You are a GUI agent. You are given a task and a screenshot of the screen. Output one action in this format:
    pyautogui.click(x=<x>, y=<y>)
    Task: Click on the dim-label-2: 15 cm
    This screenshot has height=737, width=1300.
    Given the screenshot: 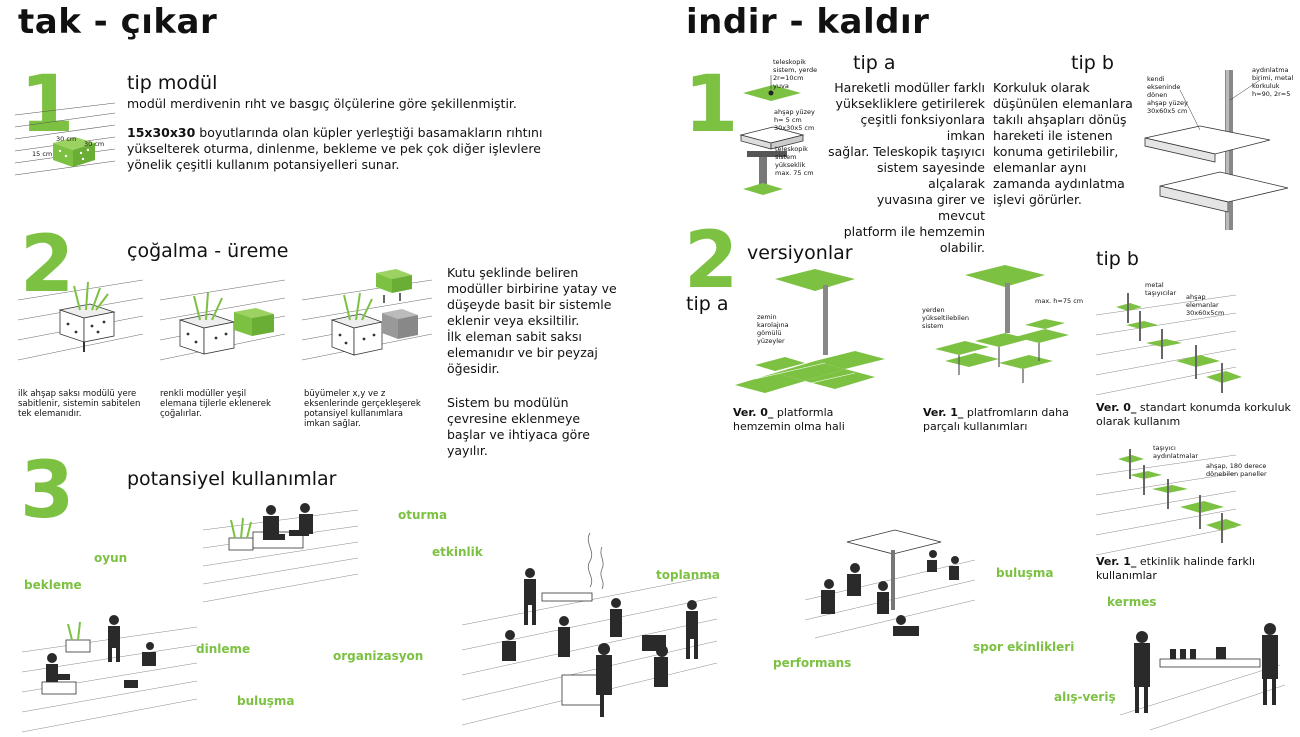 What is the action you would take?
    pyautogui.click(x=42, y=154)
    